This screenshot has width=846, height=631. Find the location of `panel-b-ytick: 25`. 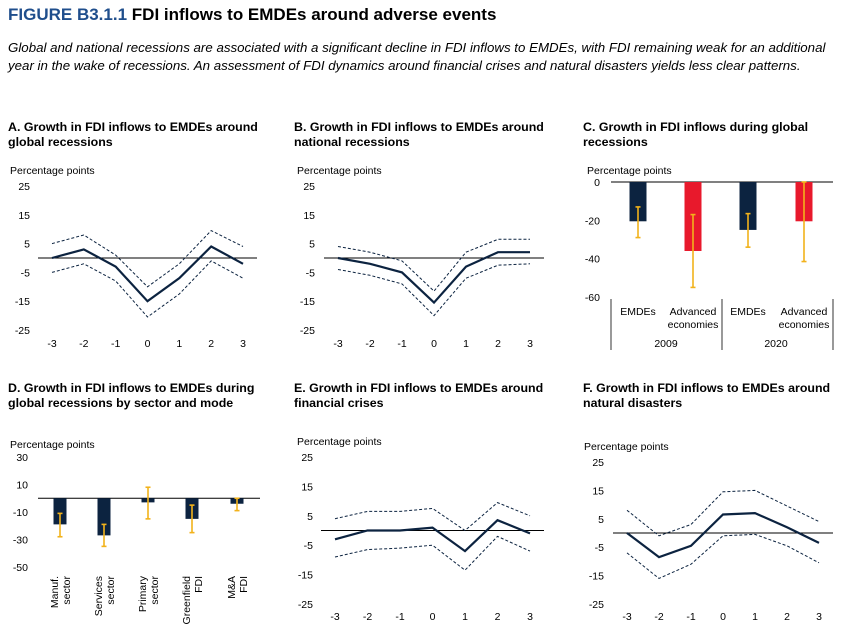

panel-b-ytick: 25 is located at coordinates (309, 187).